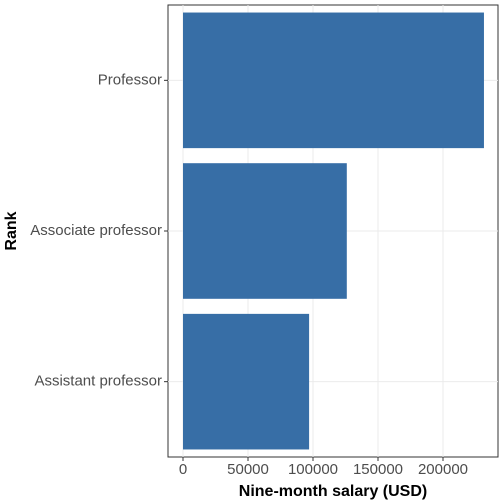  Describe the element at coordinates (183, 469) in the screenshot. I see `x-tick-label: 0` at that location.